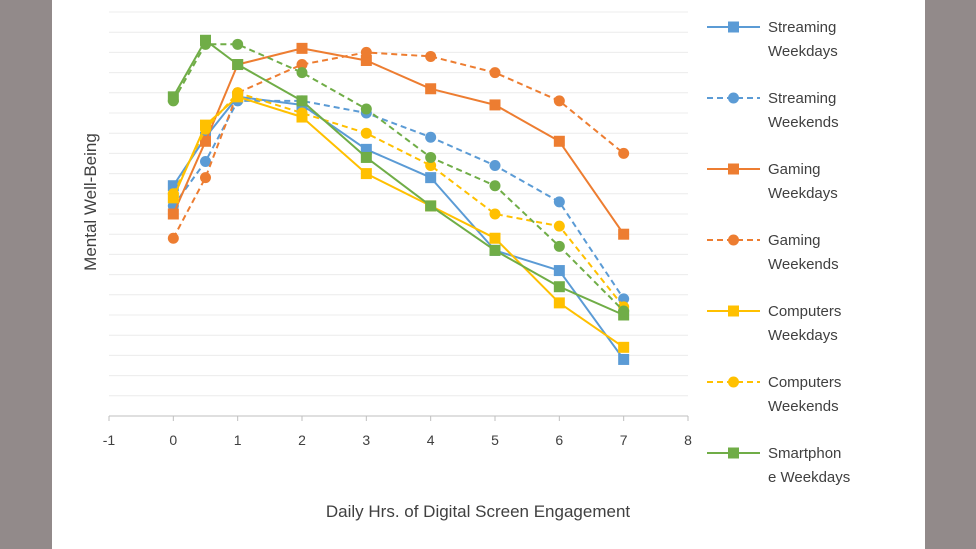 Image resolution: width=976 pixels, height=549 pixels. Describe the element at coordinates (238, 440) in the screenshot. I see `x-tick-label: 1` at that location.